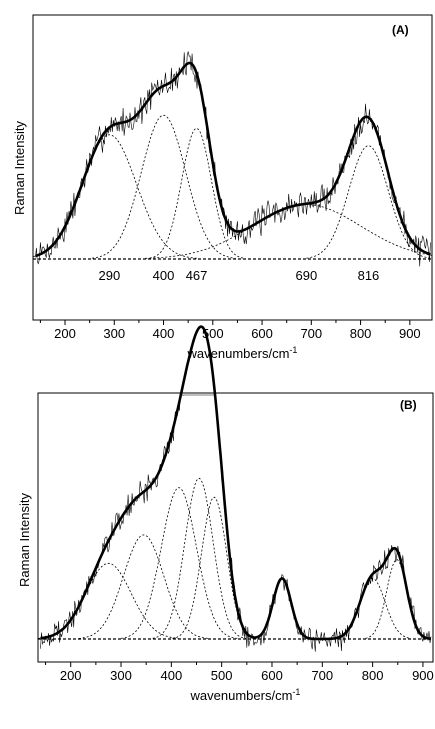 Image resolution: width=435 pixels, height=729 pixels. What do you see at coordinates (408, 405) in the screenshot?
I see `panel-label: (B)` at bounding box center [408, 405].